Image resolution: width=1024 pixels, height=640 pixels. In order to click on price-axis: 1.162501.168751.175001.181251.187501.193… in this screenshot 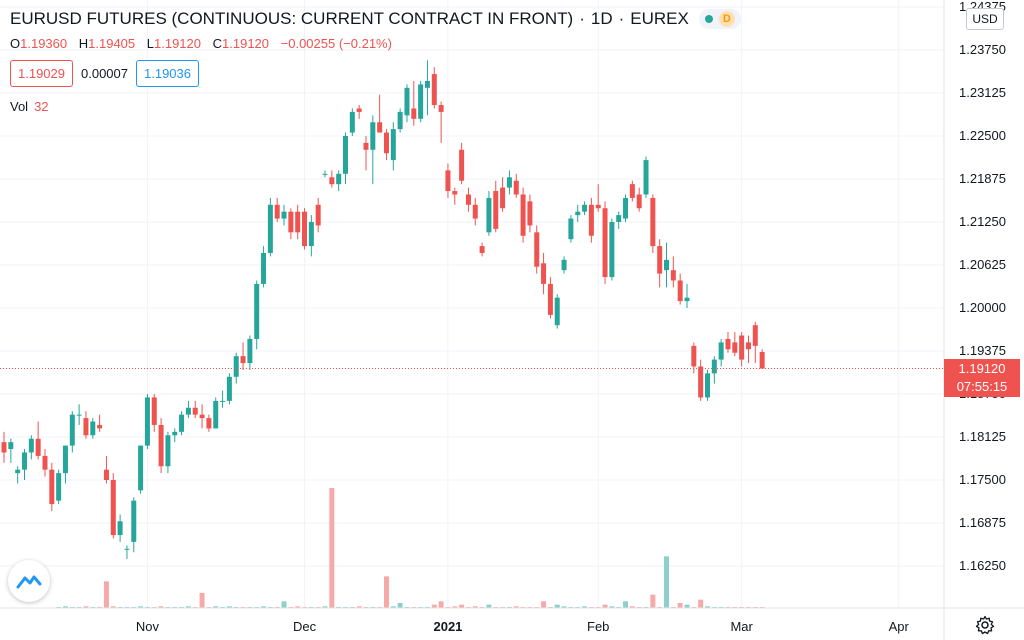, I will do `click(974, 320)`.